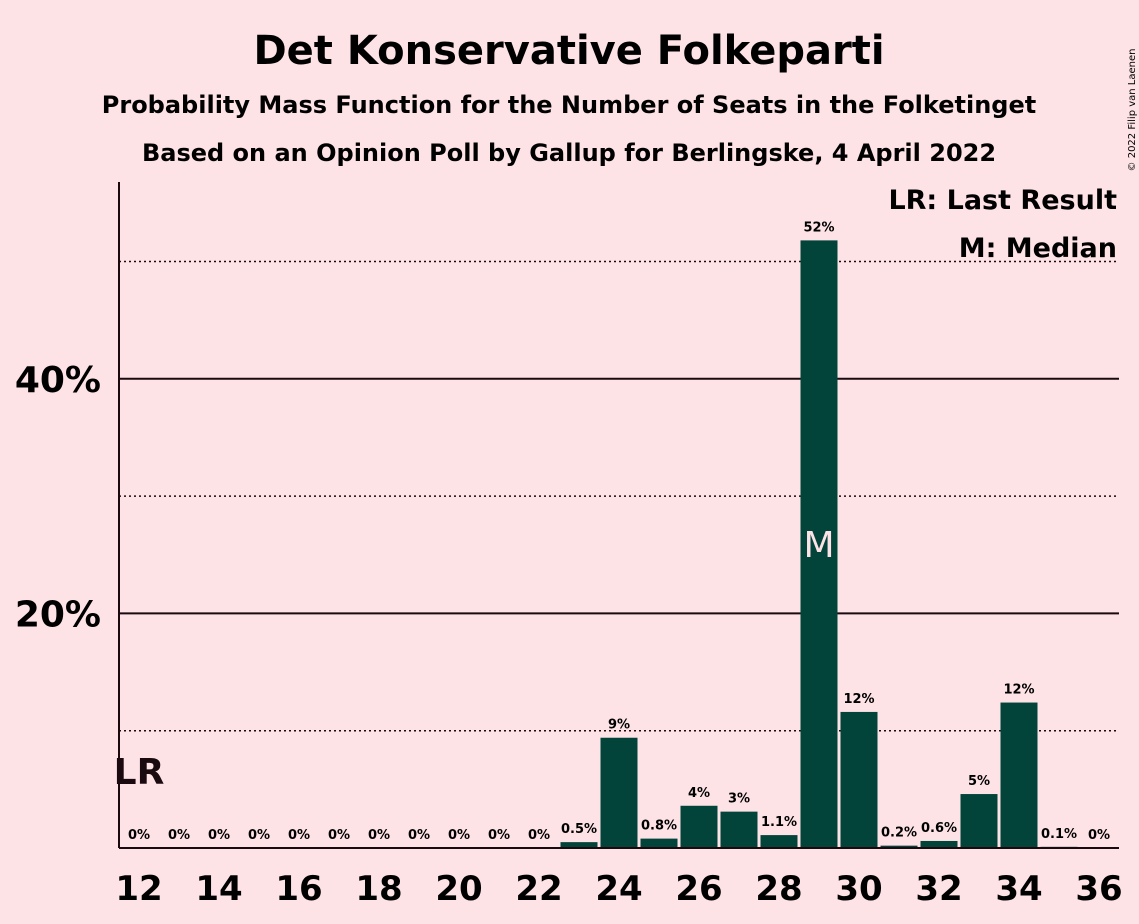 The image size is (1139, 924). Describe the element at coordinates (58, 380) in the screenshot. I see `y-tick-label: 40%` at that location.